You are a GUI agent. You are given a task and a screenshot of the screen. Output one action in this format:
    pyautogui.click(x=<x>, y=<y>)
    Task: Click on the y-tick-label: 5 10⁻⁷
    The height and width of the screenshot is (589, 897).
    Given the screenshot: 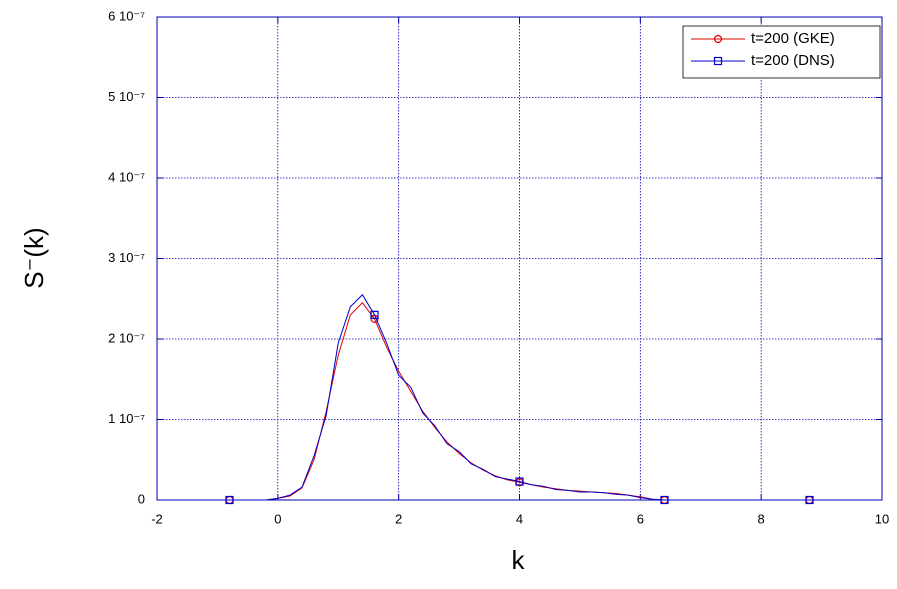 What is the action you would take?
    pyautogui.click(x=126, y=96)
    